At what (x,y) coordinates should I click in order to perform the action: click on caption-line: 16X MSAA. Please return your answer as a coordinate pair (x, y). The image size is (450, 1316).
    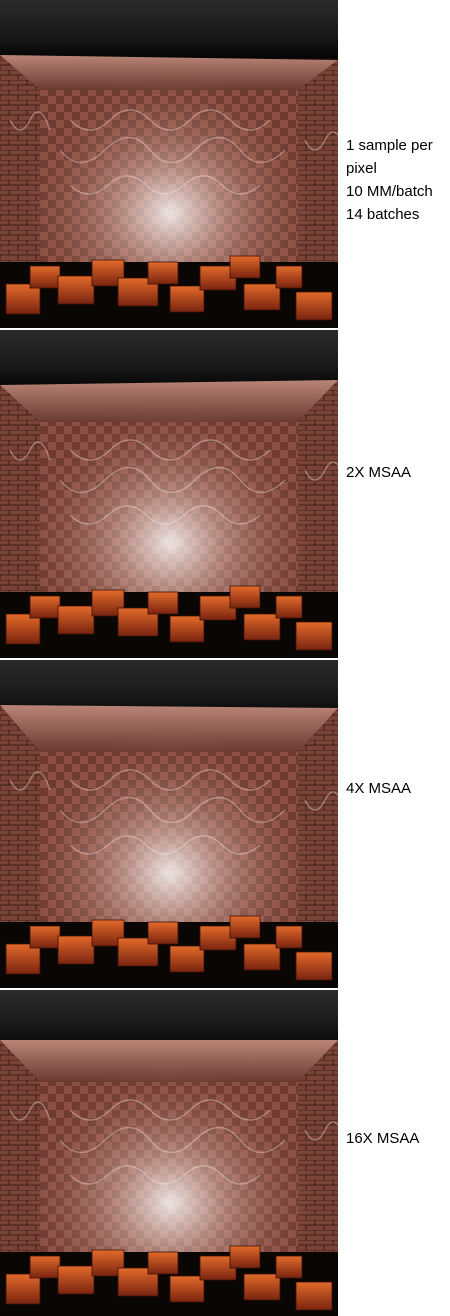
    Looking at the image, I should click on (383, 1138).